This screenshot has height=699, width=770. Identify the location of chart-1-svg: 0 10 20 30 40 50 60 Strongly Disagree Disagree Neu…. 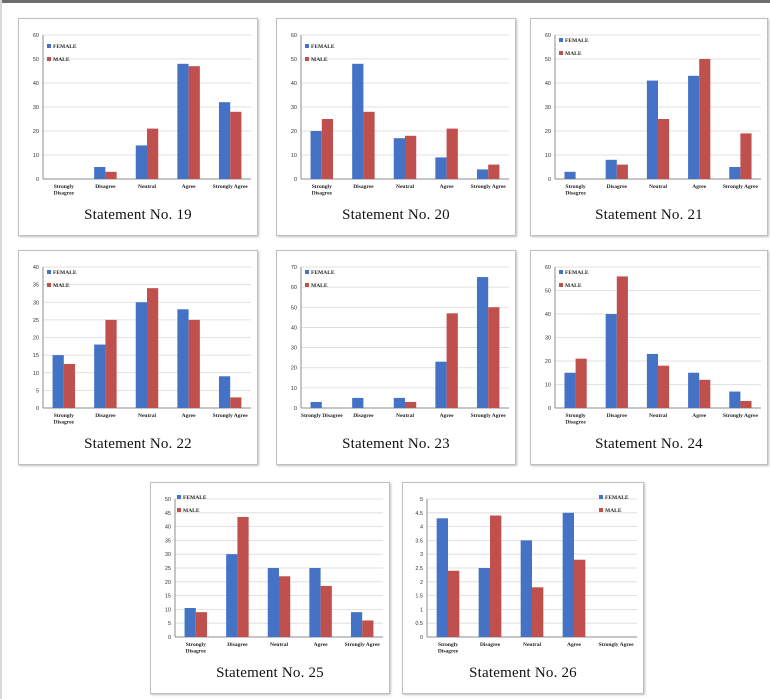
(142, 115).